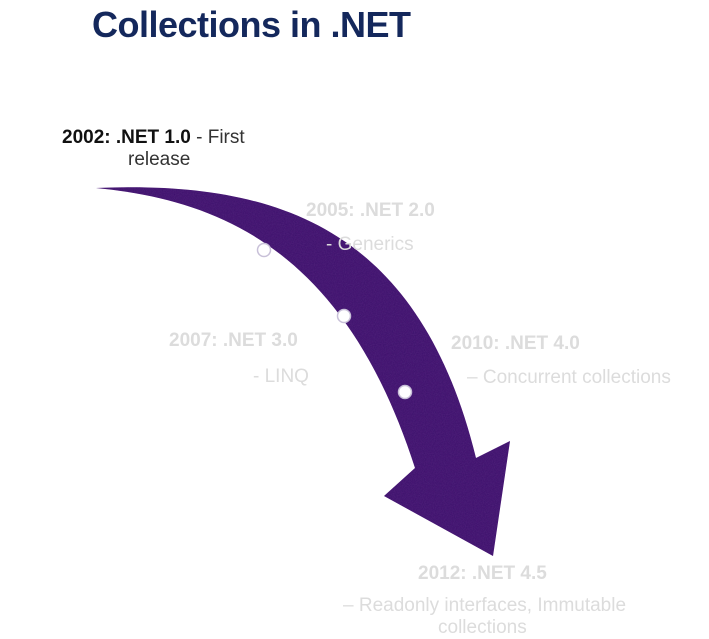  I want to click on milestone-2010: 2010: .NET 4.0 – Concurrent collections, so click(561, 361).